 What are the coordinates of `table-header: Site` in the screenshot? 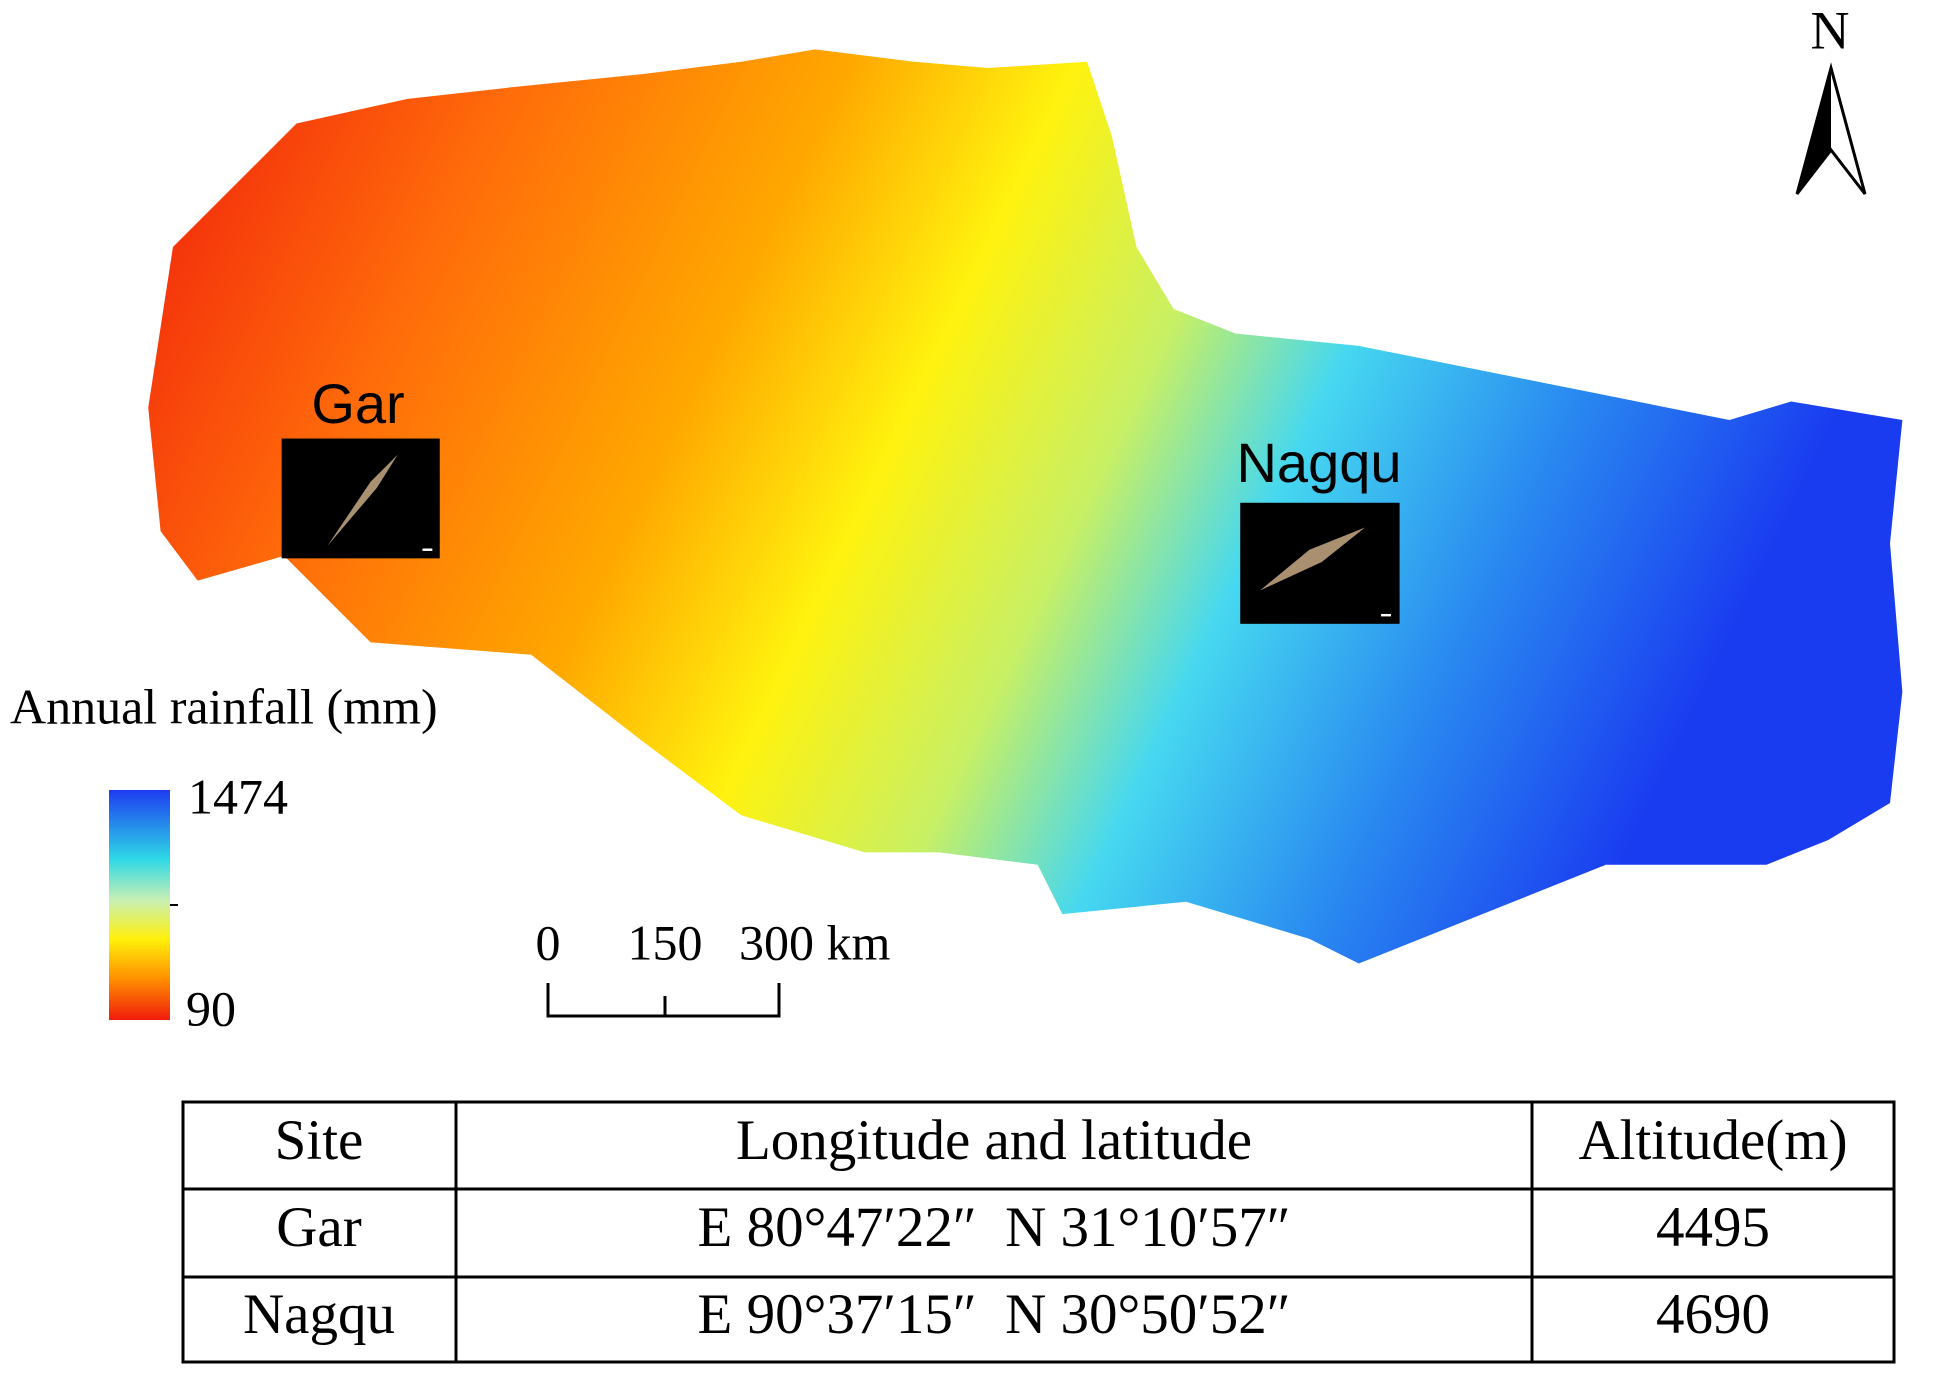 It's located at (319, 1140).